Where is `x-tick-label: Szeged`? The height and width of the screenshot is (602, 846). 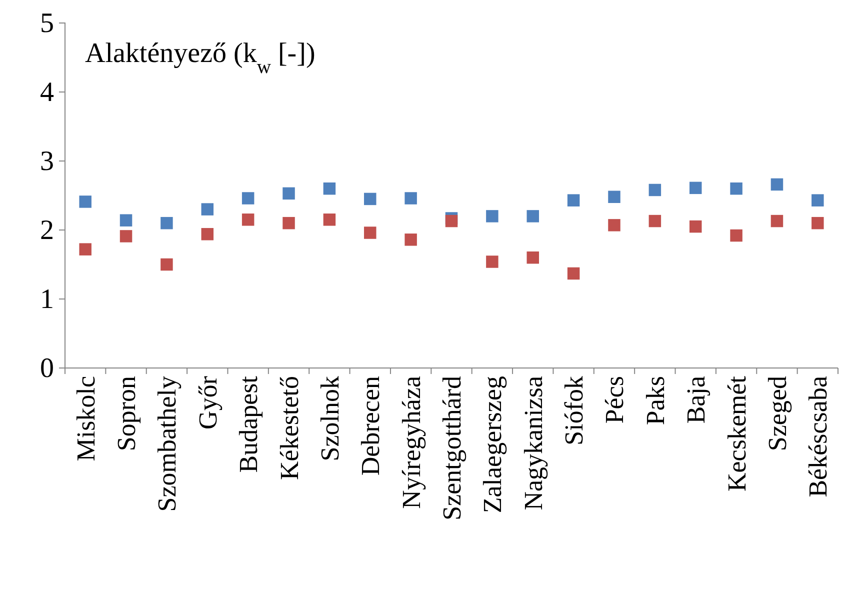 x-tick-label: Szeged is located at coordinates (777, 414).